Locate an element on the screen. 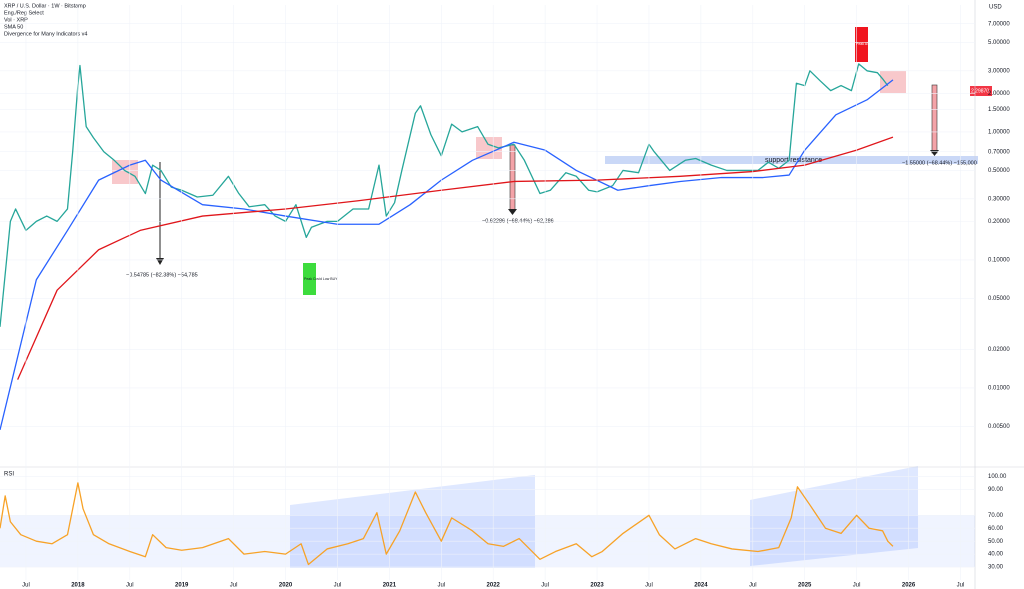 This screenshot has height=589, width=1024. support-zone is located at coordinates (791, 160).